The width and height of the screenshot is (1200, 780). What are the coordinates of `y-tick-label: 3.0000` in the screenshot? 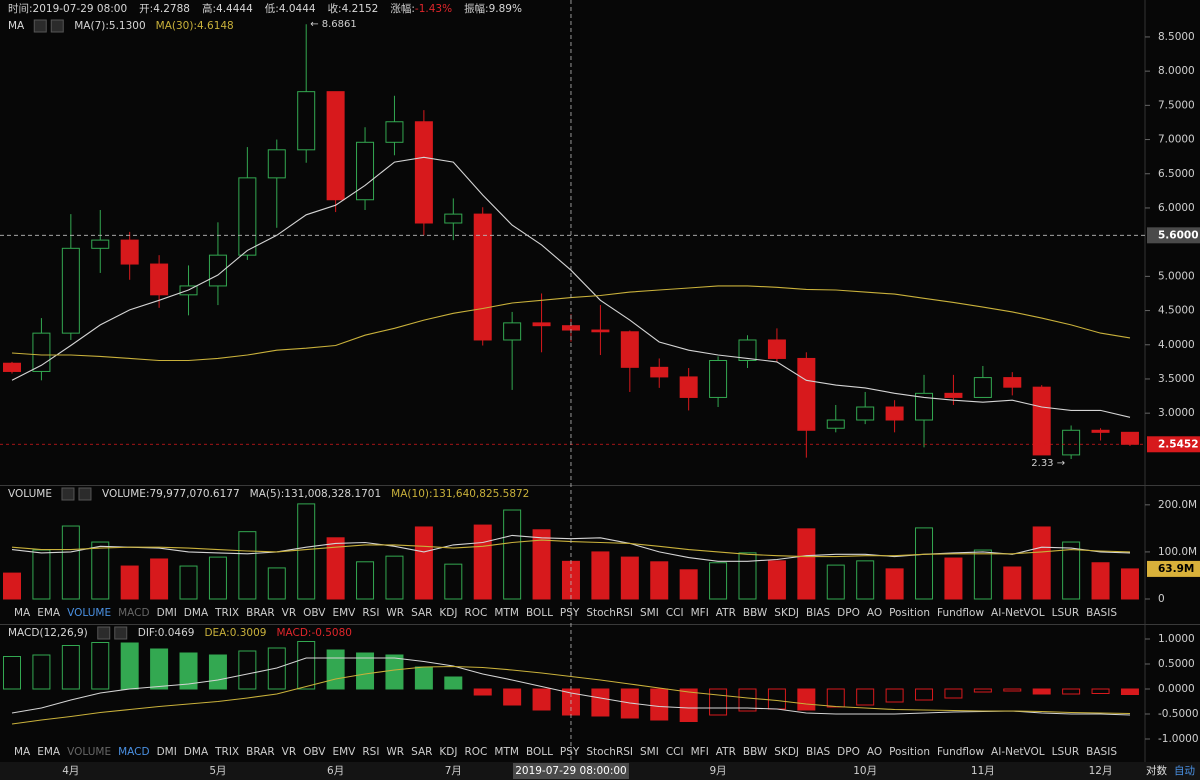 It's located at (1176, 413).